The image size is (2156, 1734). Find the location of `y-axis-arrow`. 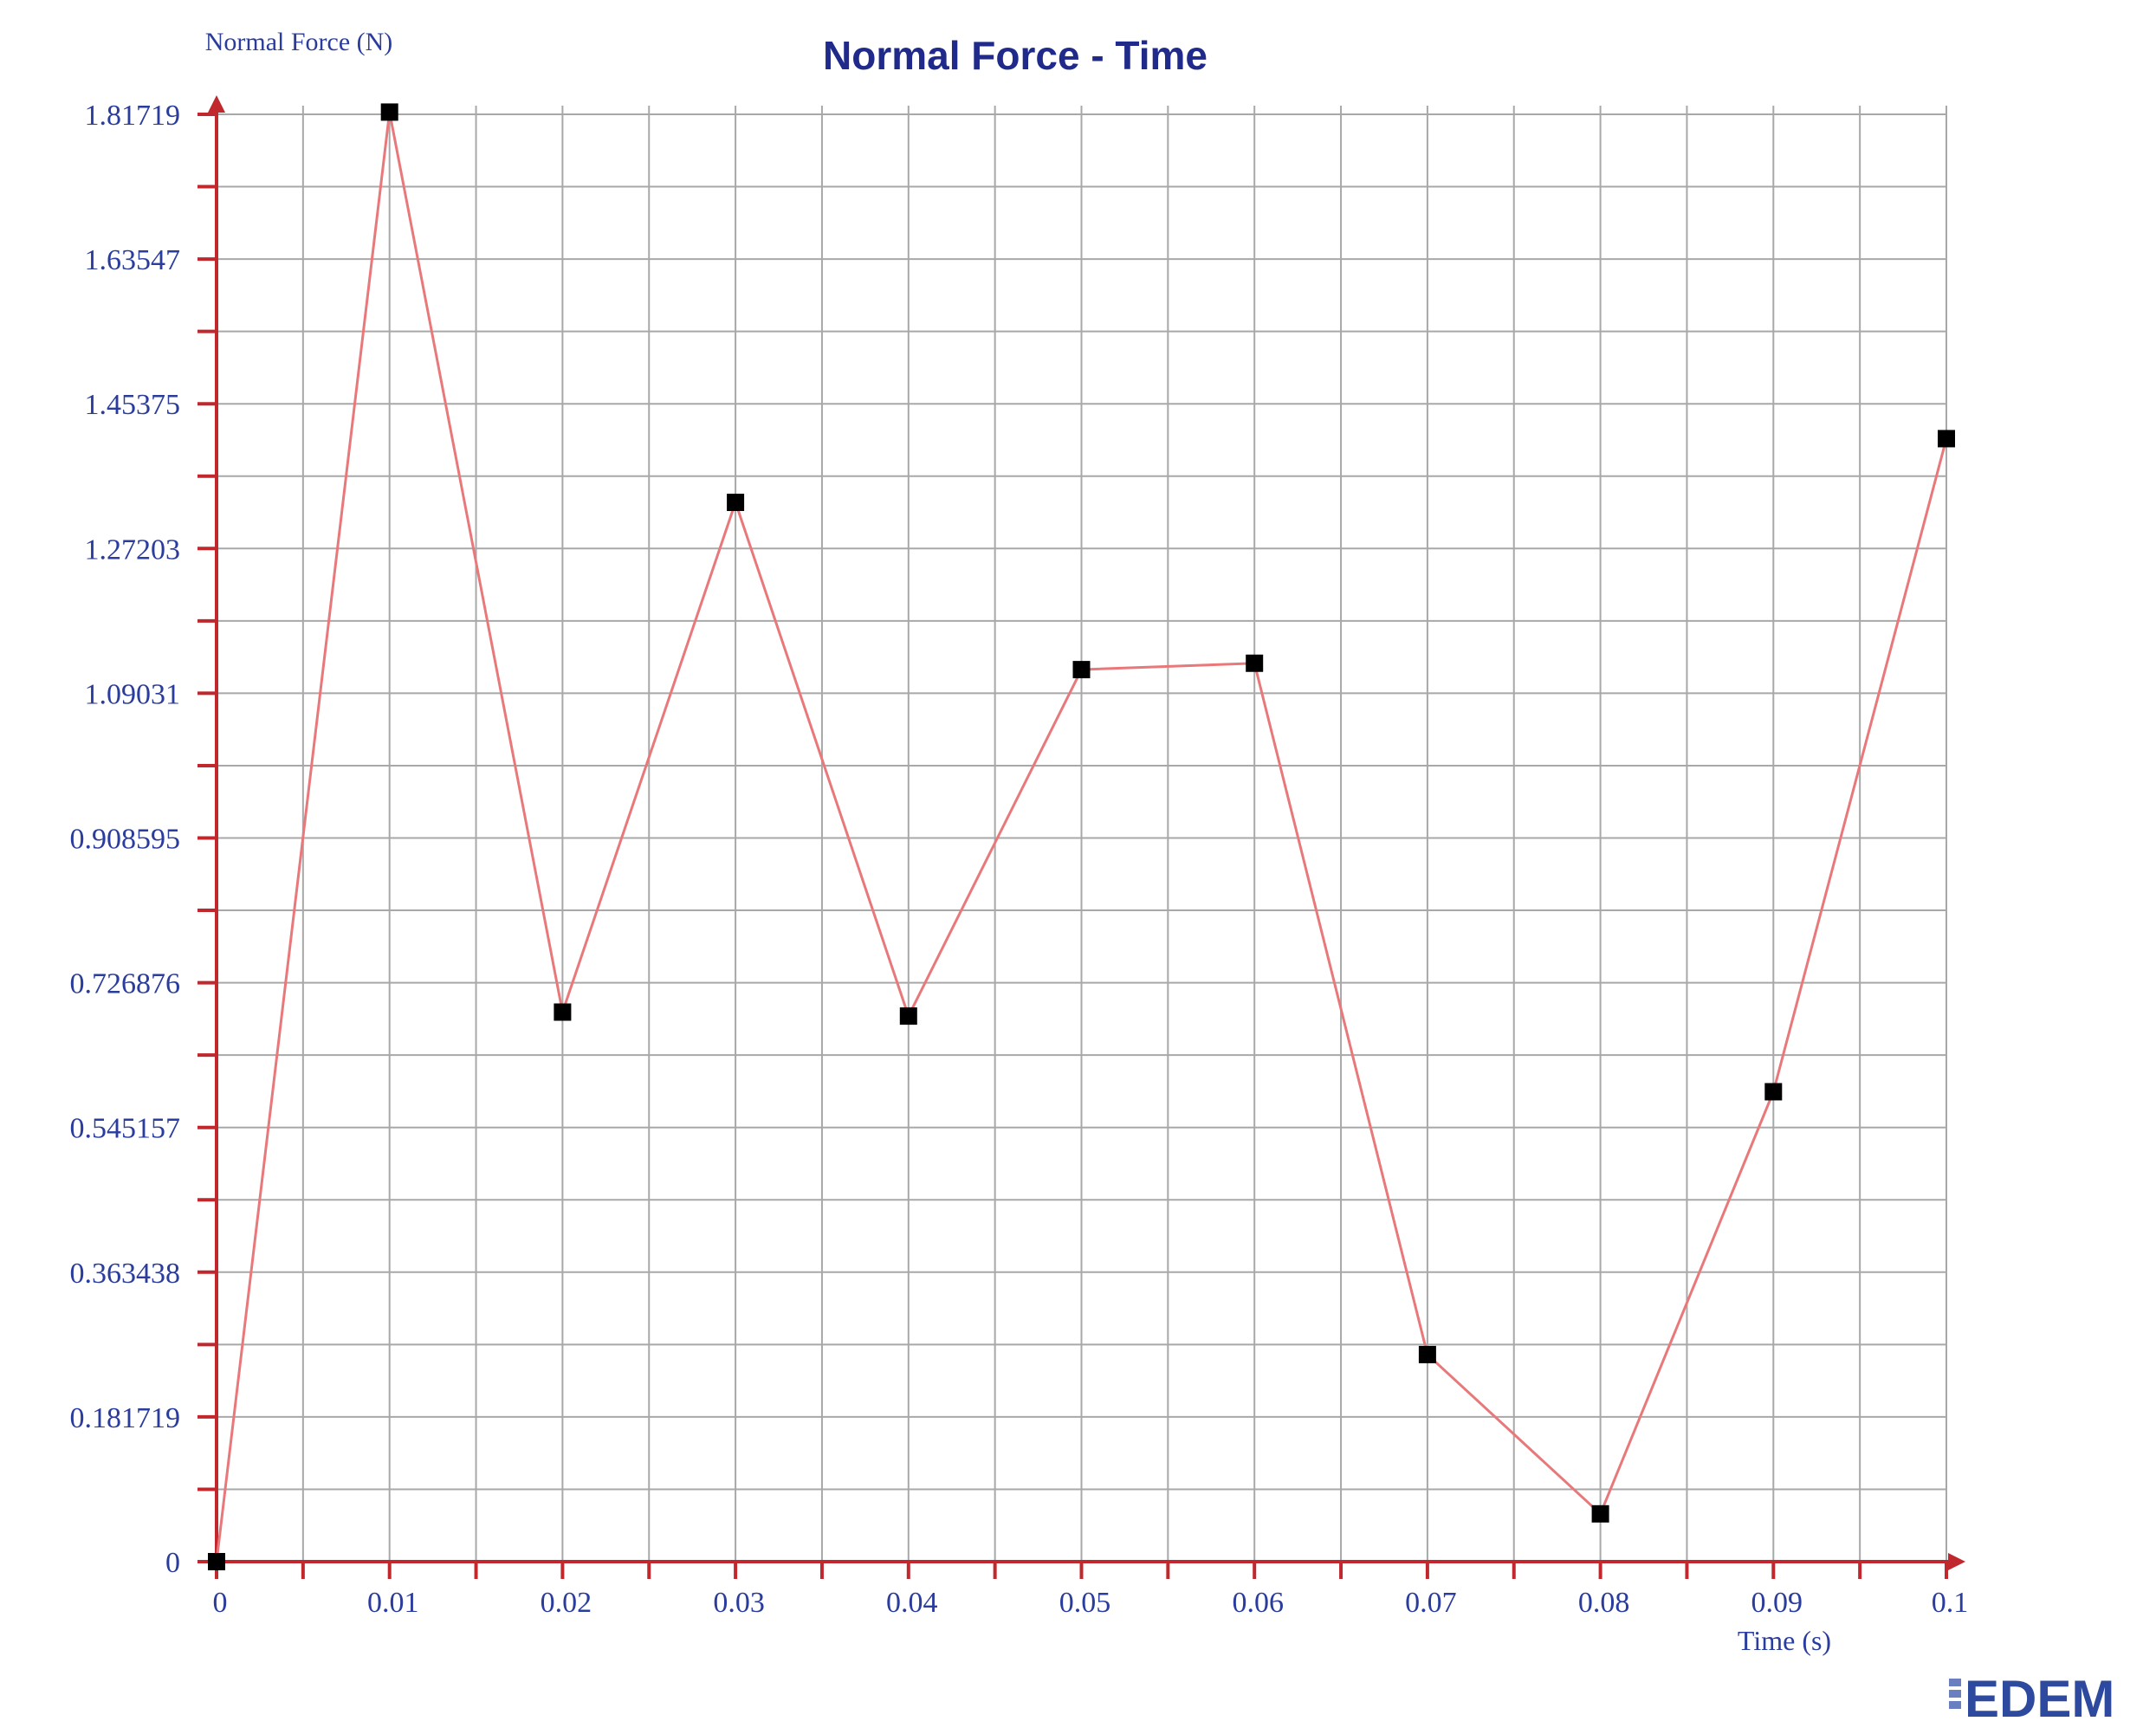

y-axis-arrow is located at coordinates (216, 104).